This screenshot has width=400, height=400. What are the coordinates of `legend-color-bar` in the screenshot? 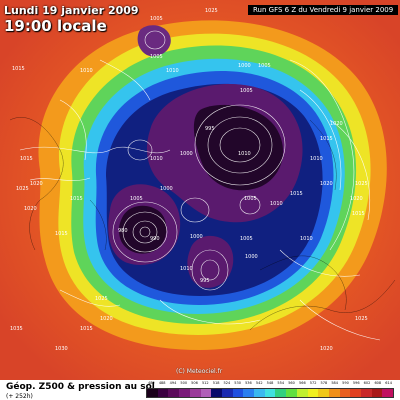 It's located at (270, 393).